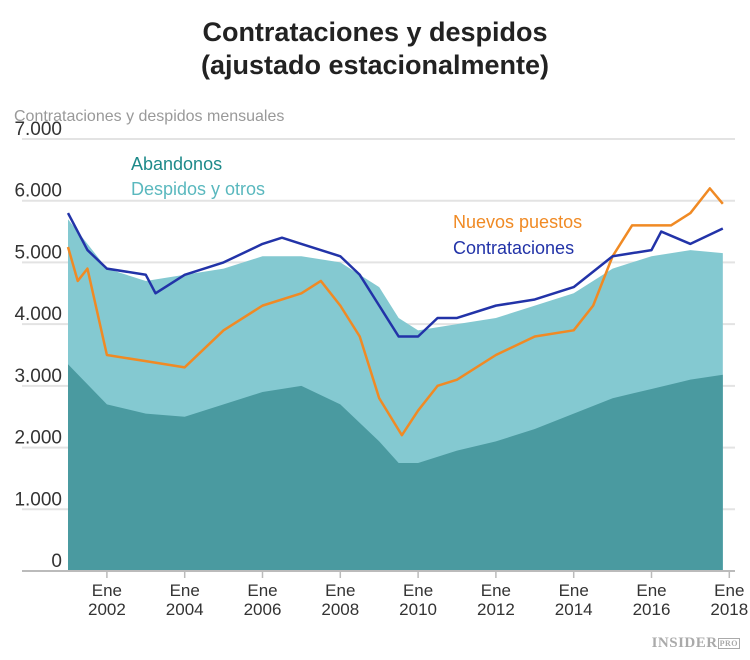  What do you see at coordinates (38, 129) in the screenshot?
I see `y-tick-label: 7.000` at bounding box center [38, 129].